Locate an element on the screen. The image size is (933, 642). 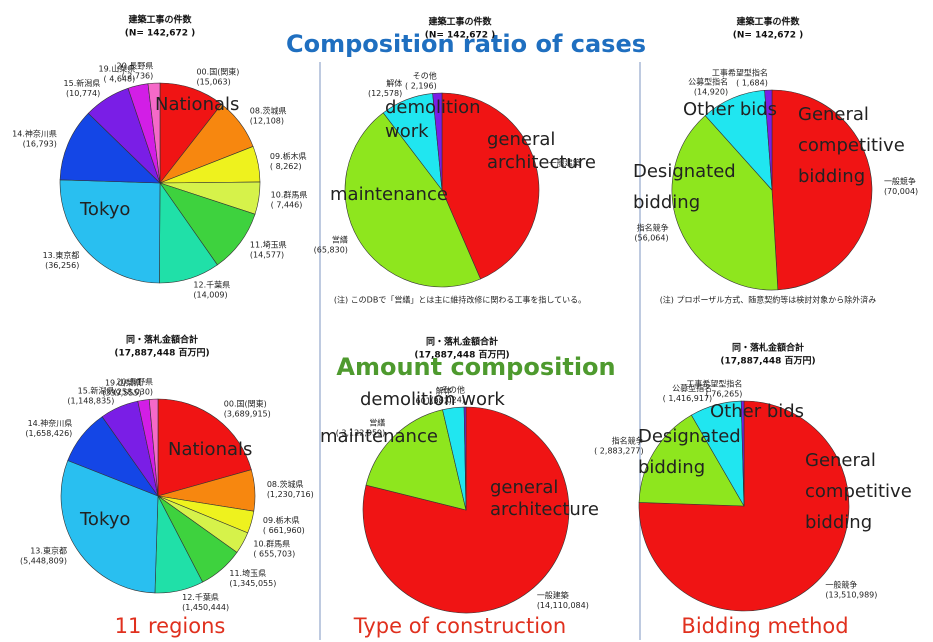
slice-value: ( 2,196) is located at coordinates (421, 86).